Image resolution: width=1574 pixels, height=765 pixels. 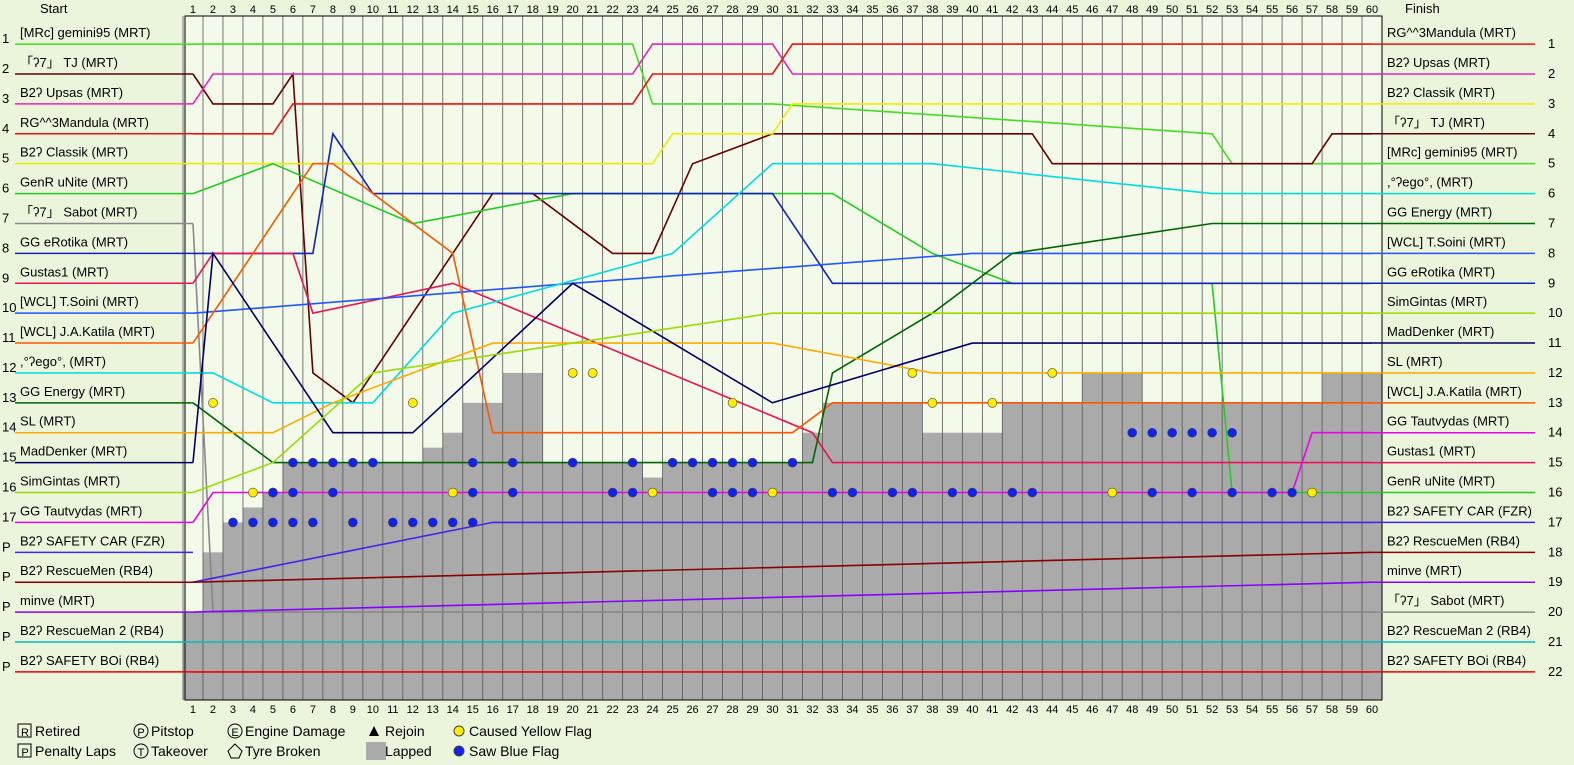 What do you see at coordinates (712, 10) in the screenshot?
I see `x-tick-label: 27` at bounding box center [712, 10].